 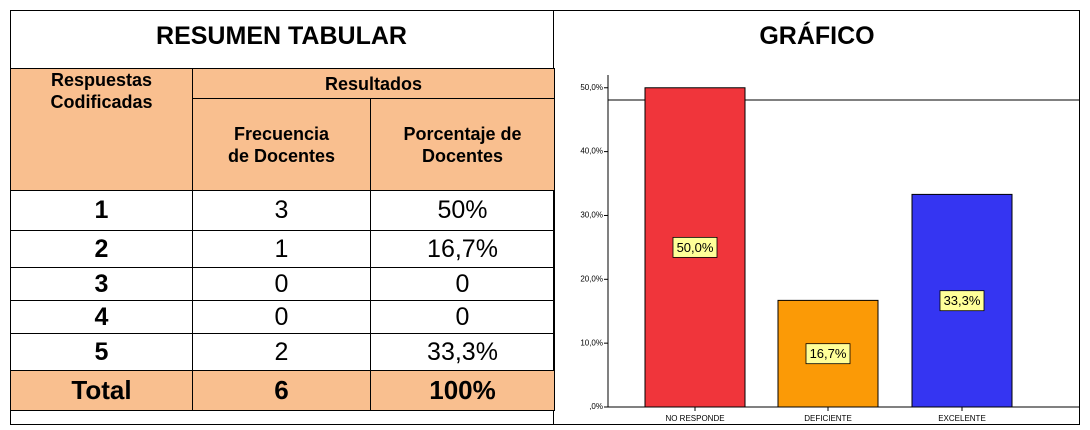 I want to click on y-tick-label: 30,0%, so click(x=591, y=215).